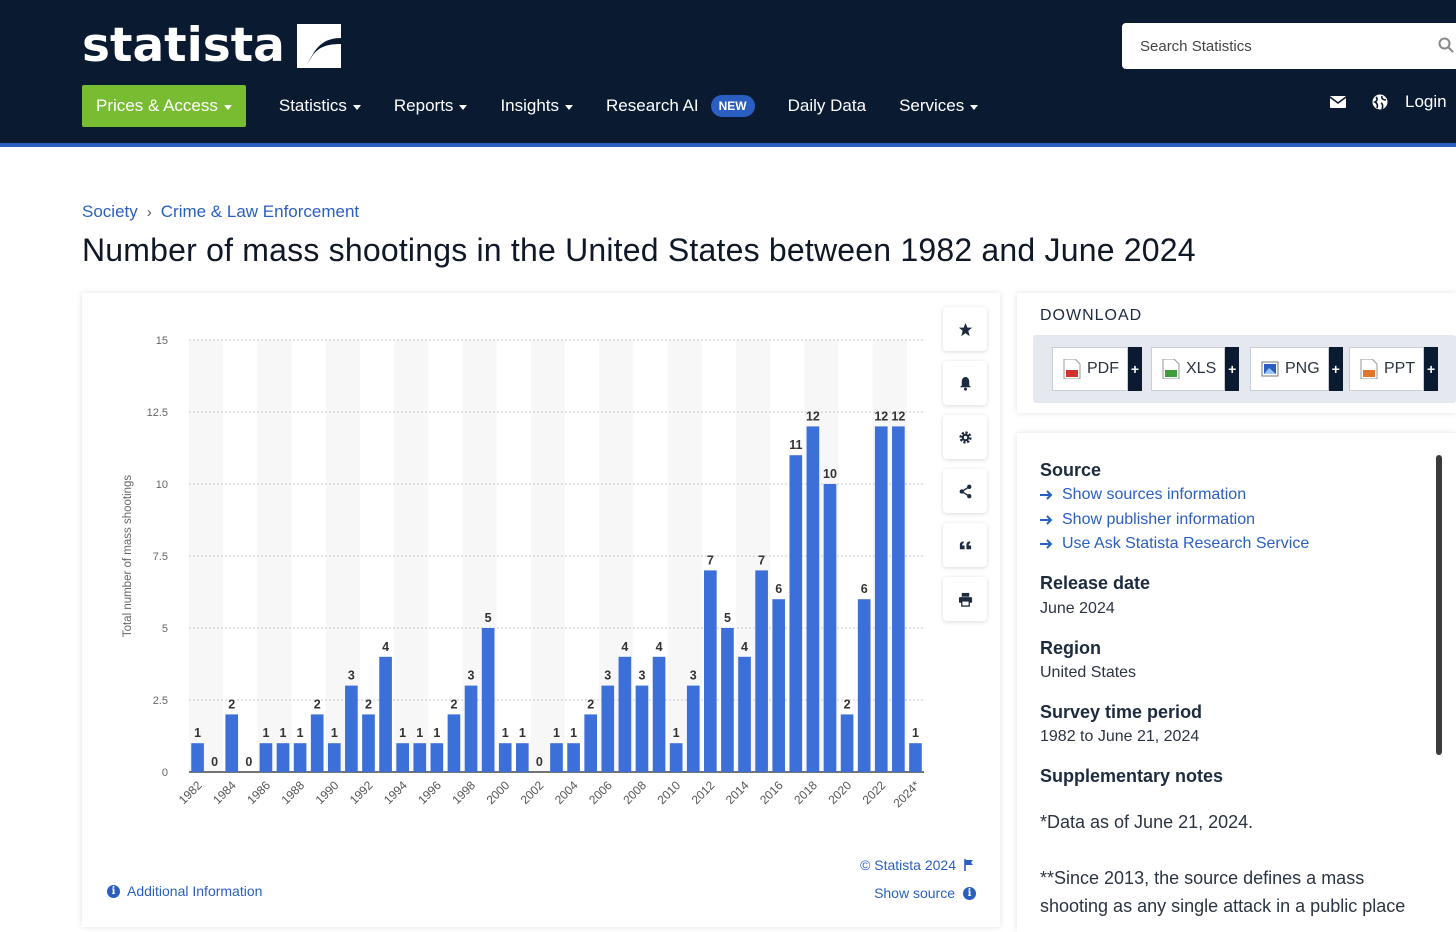 Image resolution: width=1456 pixels, height=932 pixels. Describe the element at coordinates (1154, 494) in the screenshot. I see `show-sources-text: Show sources information` at that location.